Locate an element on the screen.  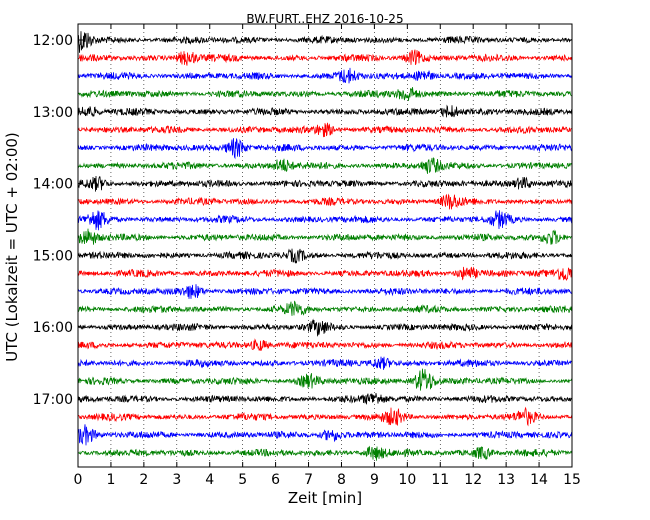
x-tick-label-8: 8 is located at coordinates (341, 480).